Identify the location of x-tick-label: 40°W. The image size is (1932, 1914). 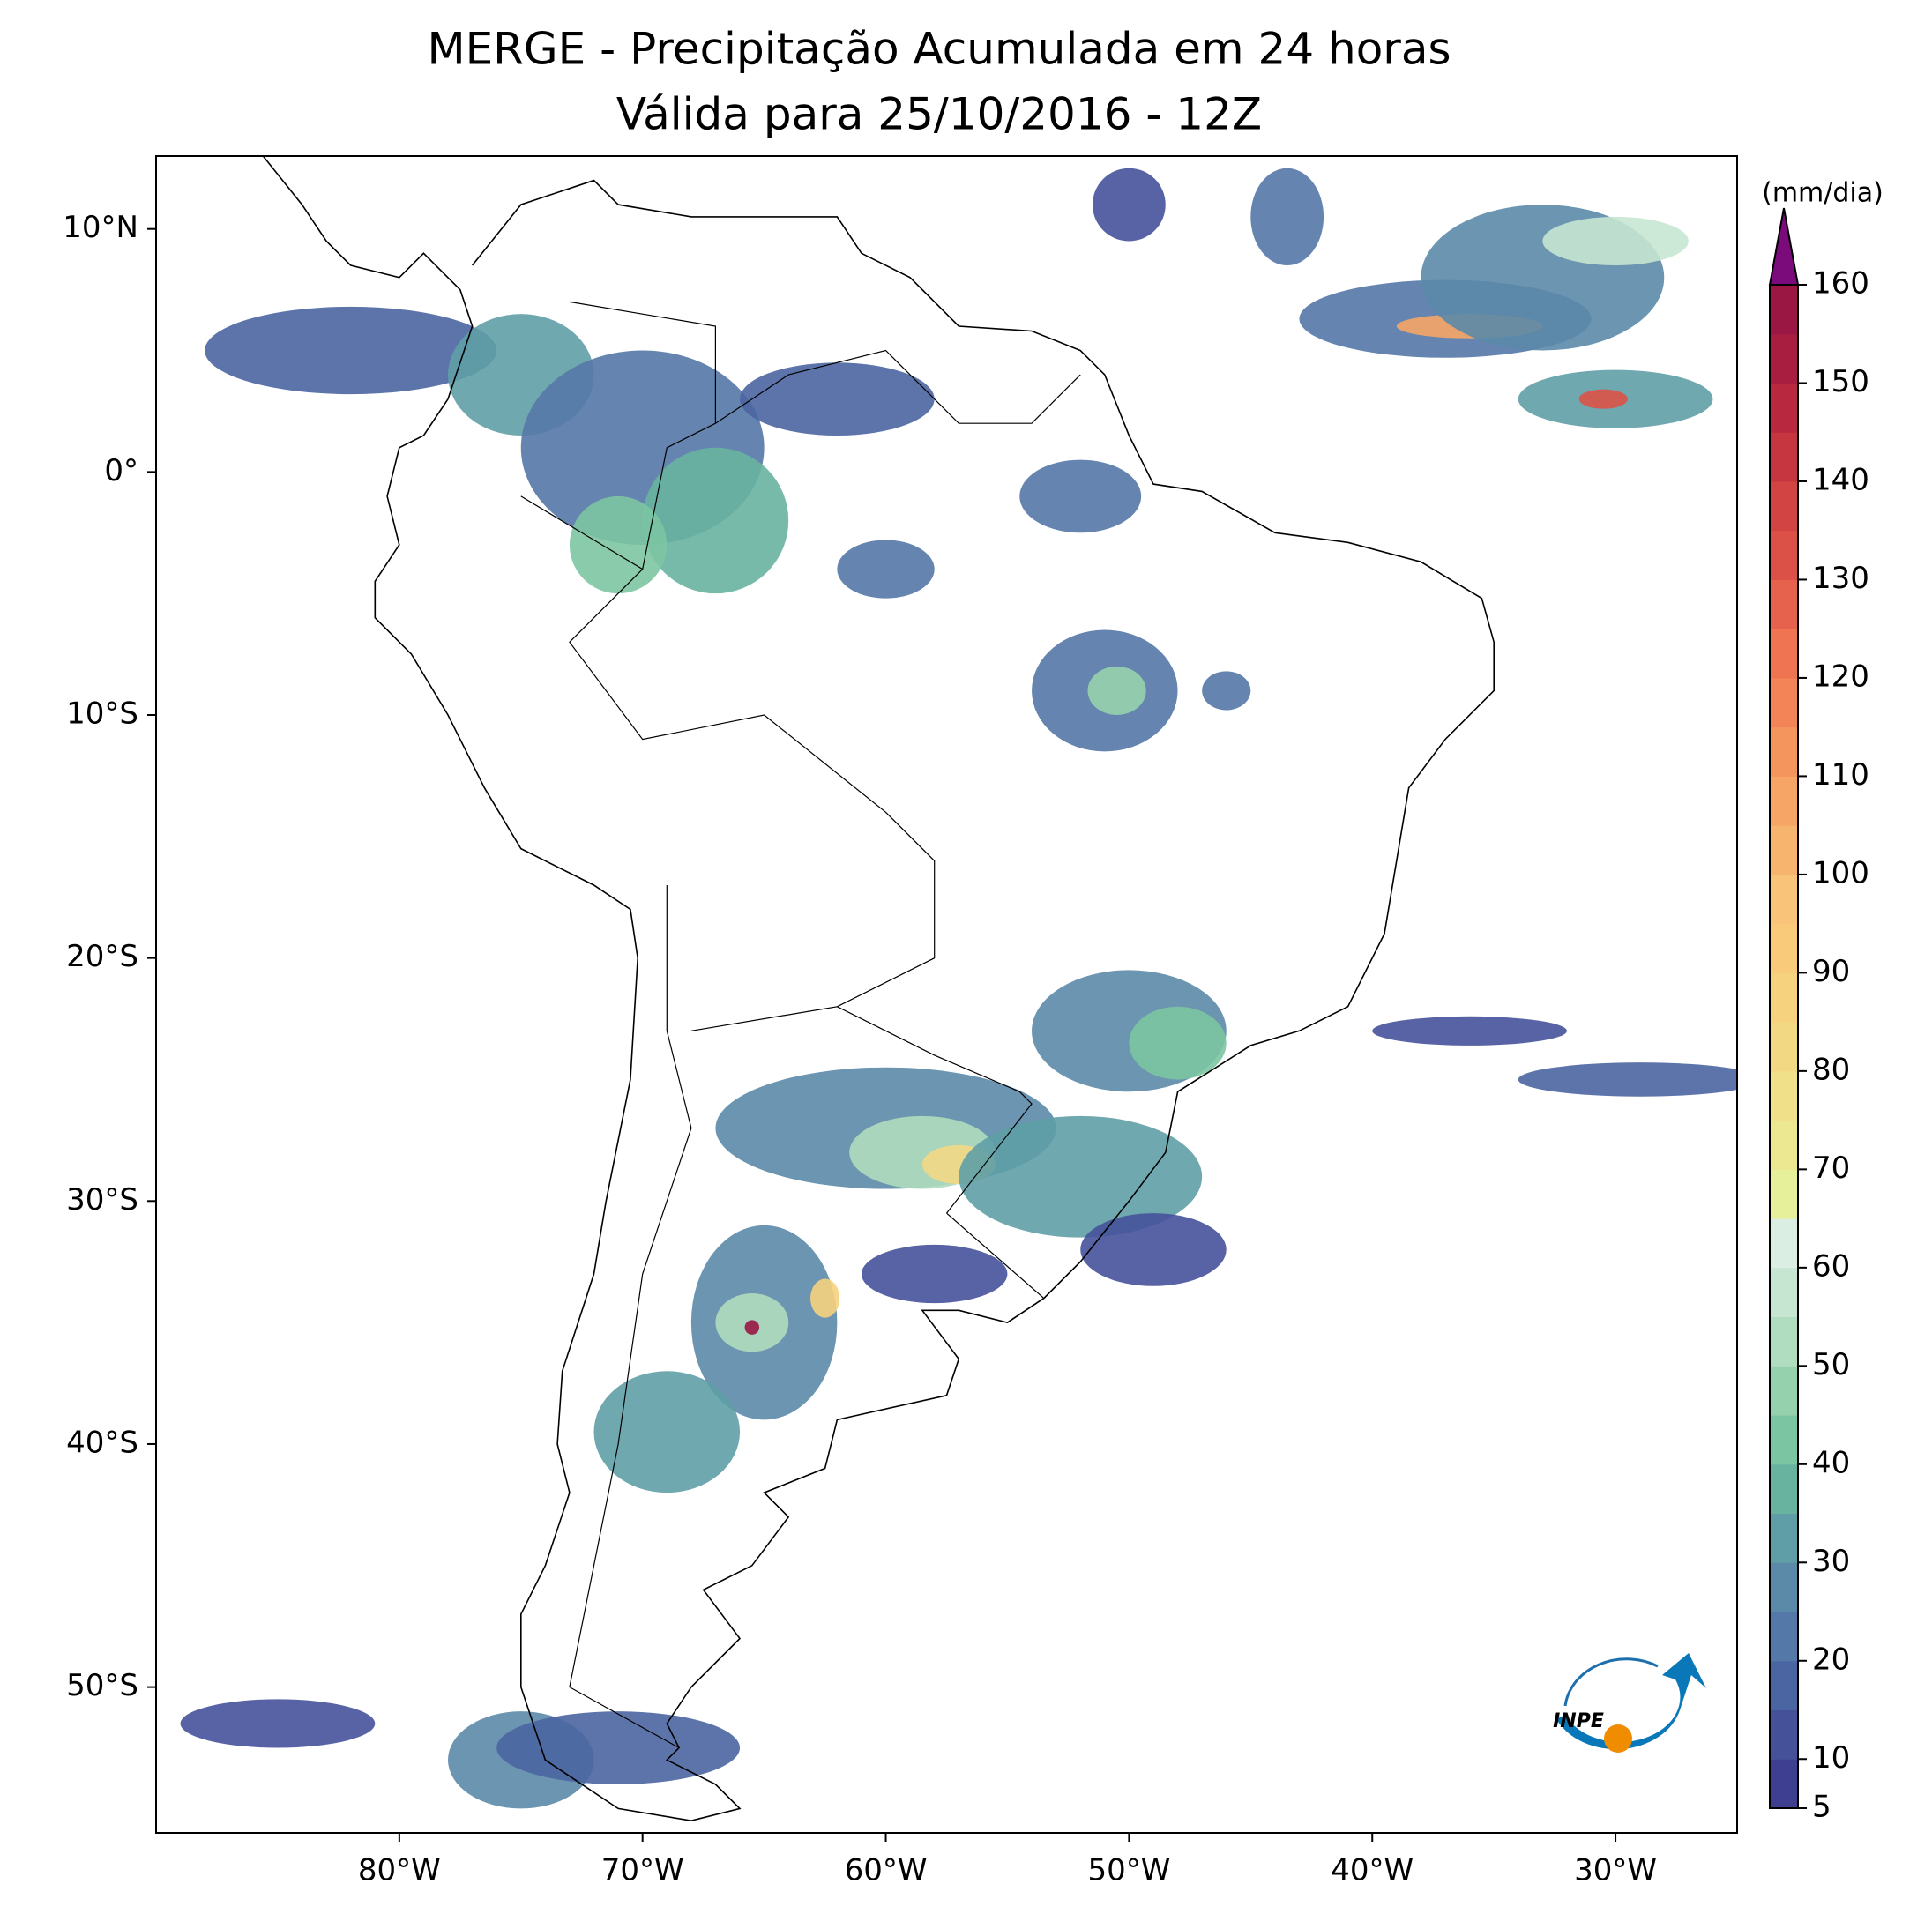
(1372, 1870).